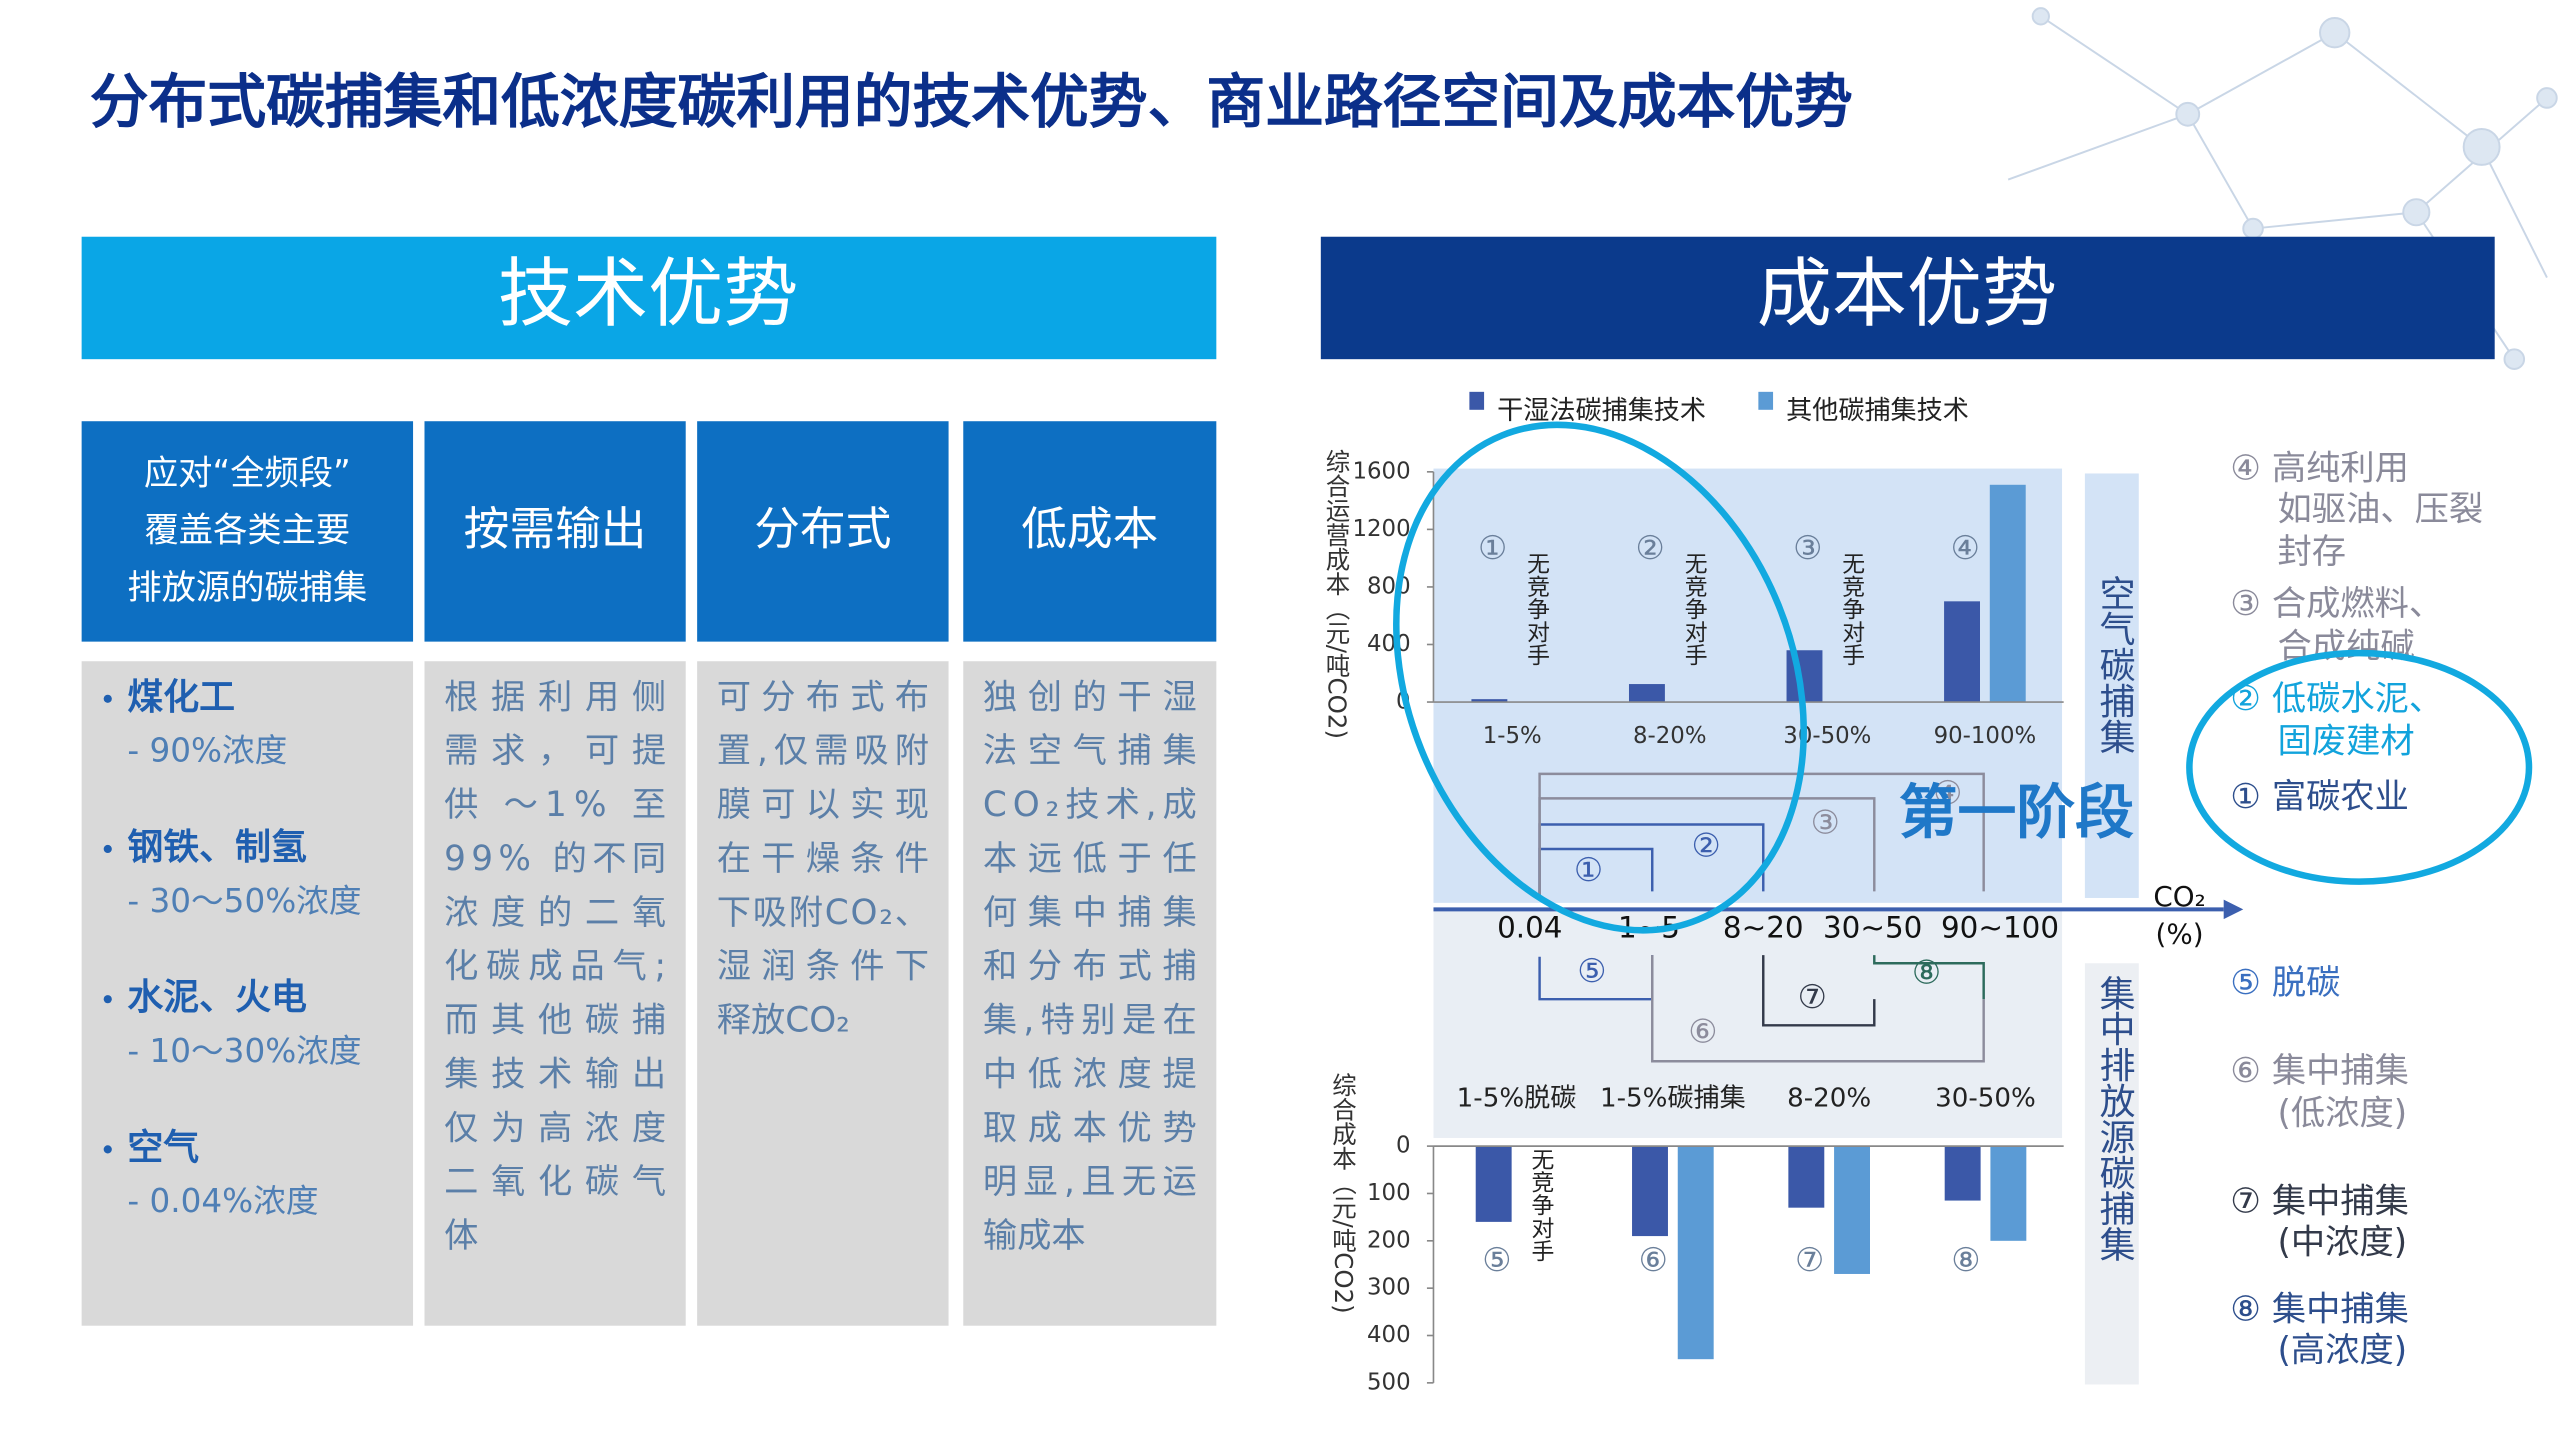 Image resolution: width=2560 pixels, height=1440 pixels. Describe the element at coordinates (1090, 1074) in the screenshot. I see `body-line: 中低浓度提` at that location.